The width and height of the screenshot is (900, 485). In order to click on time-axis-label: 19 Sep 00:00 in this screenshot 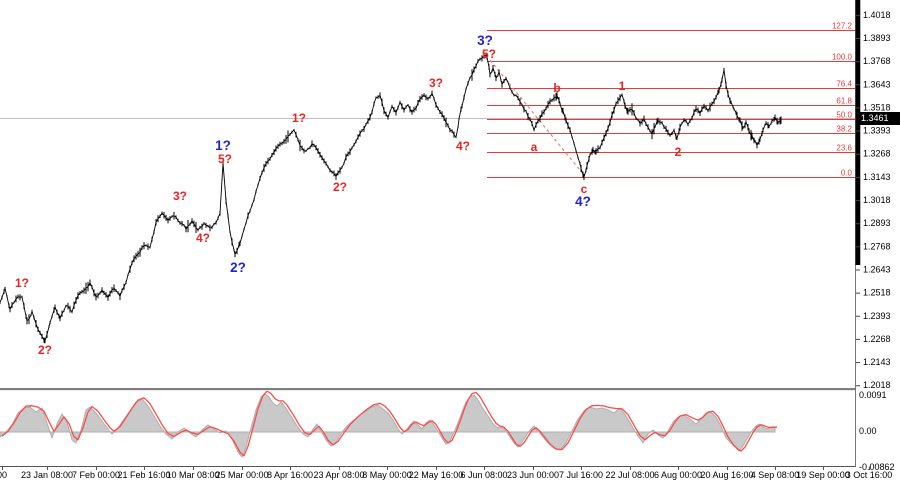, I will do `click(823, 475)`.